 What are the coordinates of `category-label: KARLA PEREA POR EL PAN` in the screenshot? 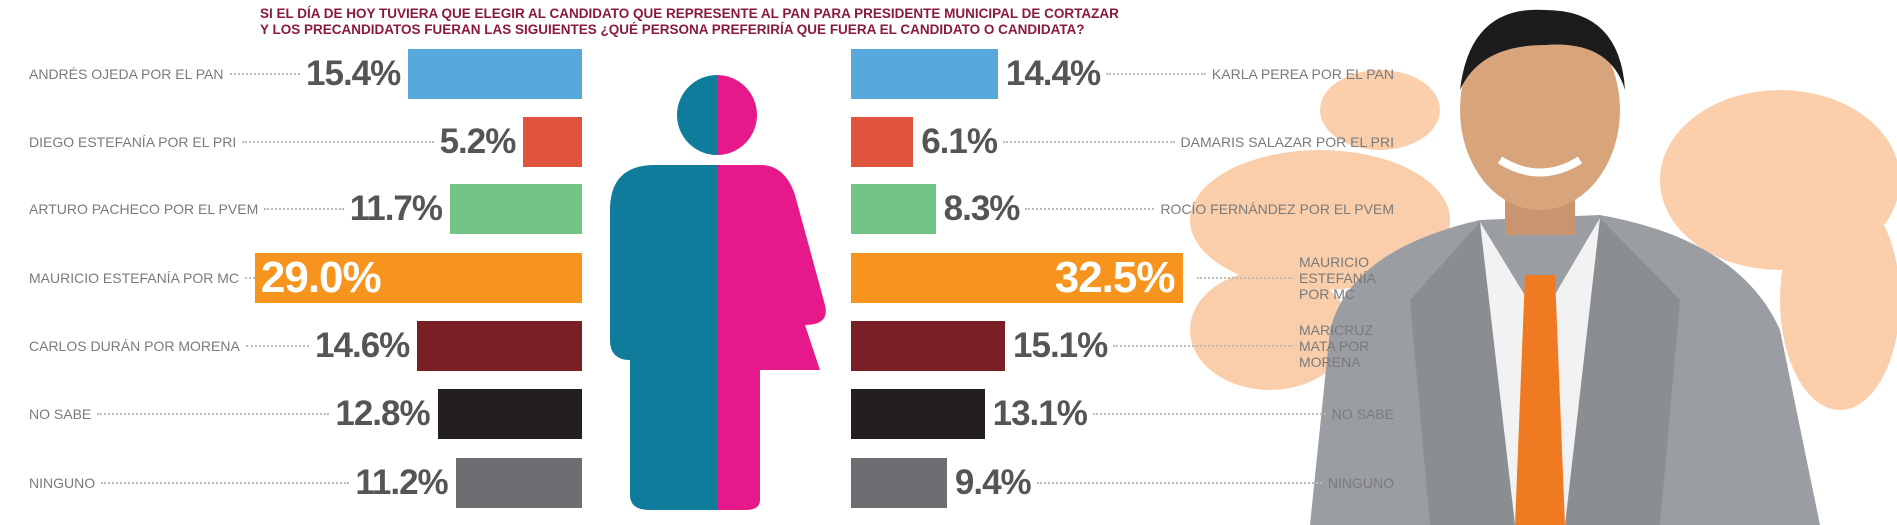 It's located at (1302, 74).